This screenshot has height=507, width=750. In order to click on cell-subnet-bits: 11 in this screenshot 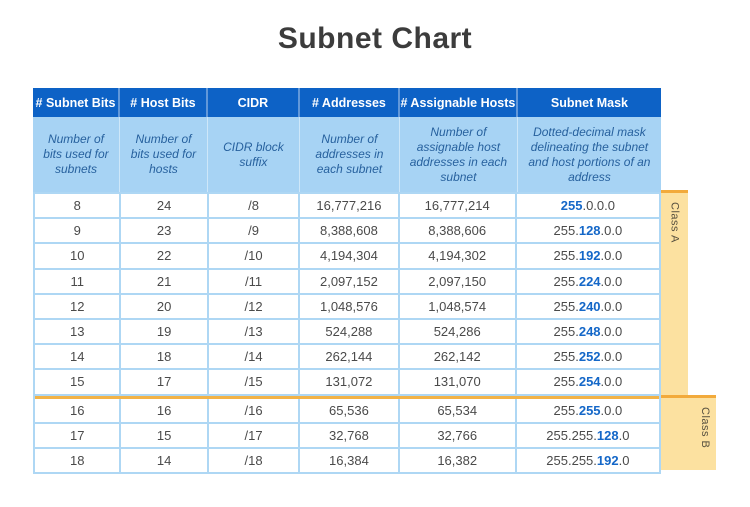, I will do `click(78, 281)`.